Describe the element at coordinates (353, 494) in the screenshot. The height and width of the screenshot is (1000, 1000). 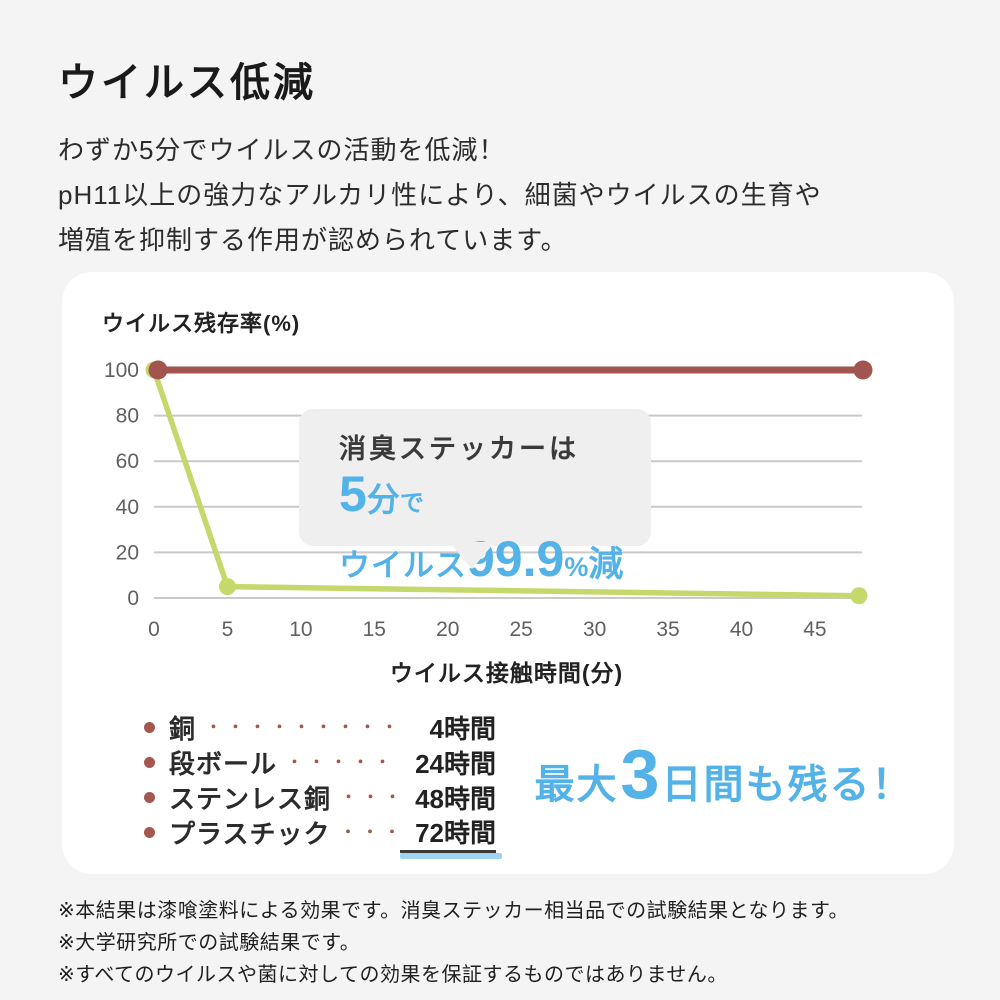
I see `callout-minutes-number: 5` at that location.